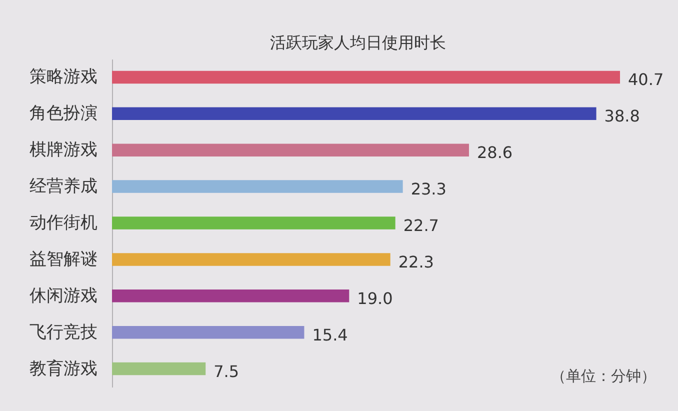 Image resolution: width=678 pixels, height=411 pixels. Describe the element at coordinates (64, 223) in the screenshot. I see `y-tick-label: 动作街机` at that location.